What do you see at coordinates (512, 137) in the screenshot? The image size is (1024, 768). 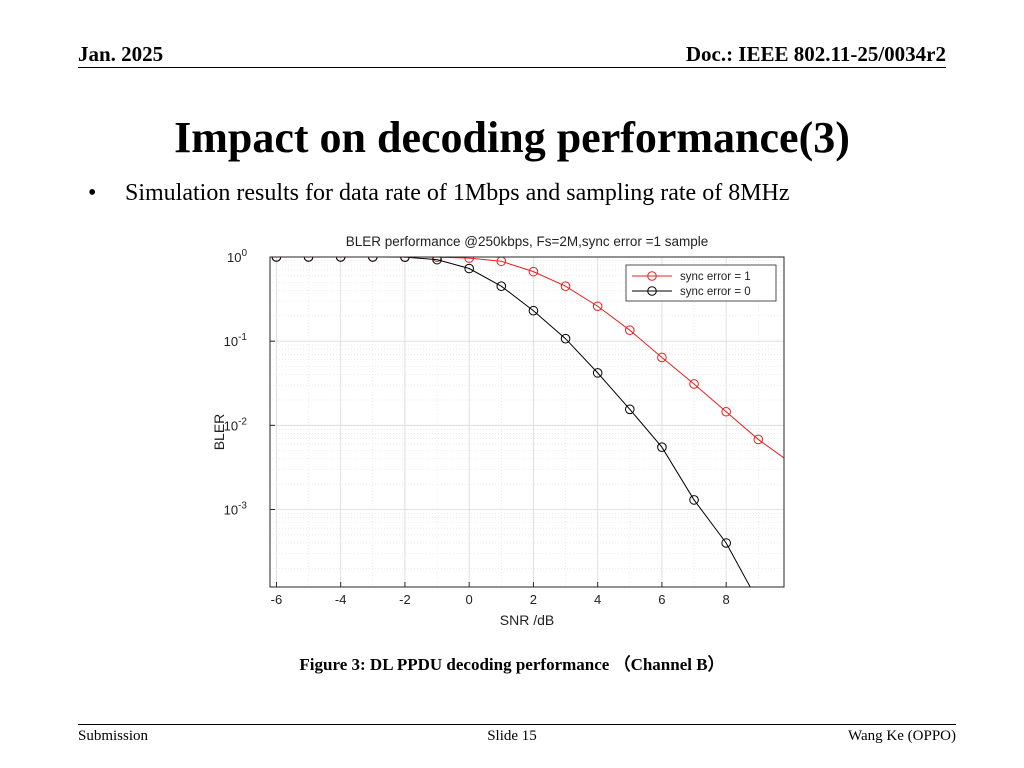 I see `slide-title: Impact on decoding performance(3)` at bounding box center [512, 137].